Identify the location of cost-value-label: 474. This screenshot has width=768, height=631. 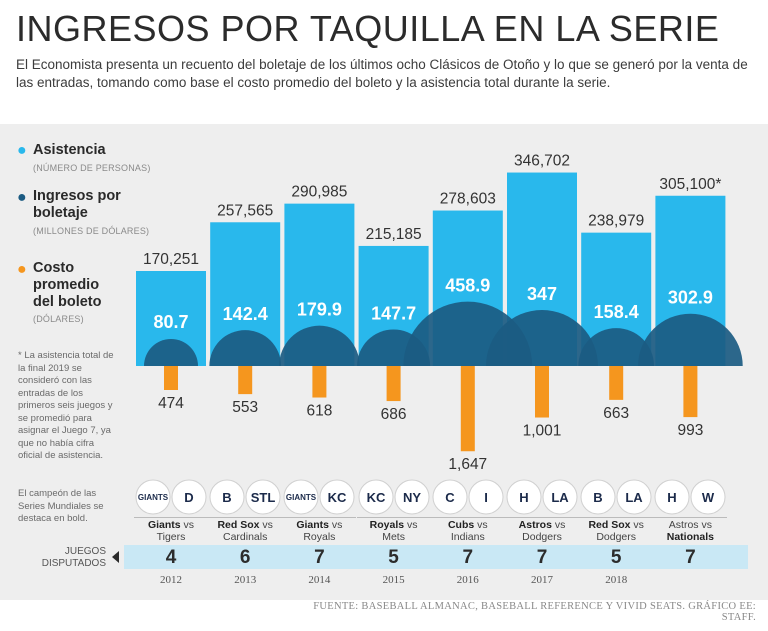
(171, 403).